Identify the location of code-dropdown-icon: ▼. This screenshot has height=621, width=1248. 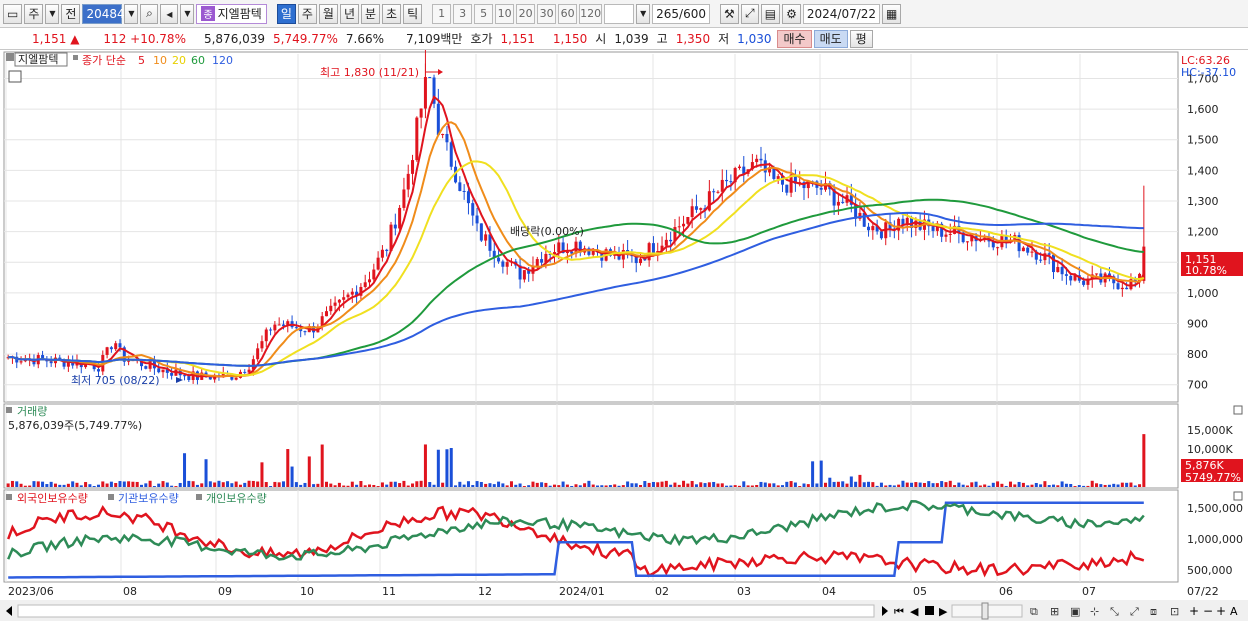
(131, 13).